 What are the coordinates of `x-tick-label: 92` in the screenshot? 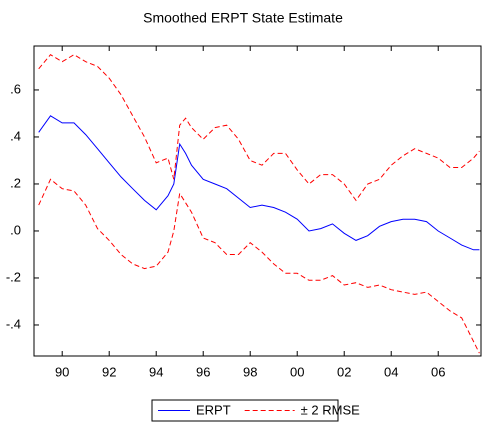 It's located at (109, 371).